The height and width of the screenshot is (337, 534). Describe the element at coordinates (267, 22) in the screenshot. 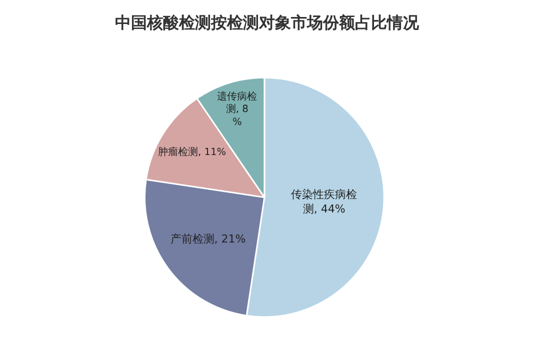

I see `chart-title: 中国核酸检测按检测对象市场份额占比情况` at that location.